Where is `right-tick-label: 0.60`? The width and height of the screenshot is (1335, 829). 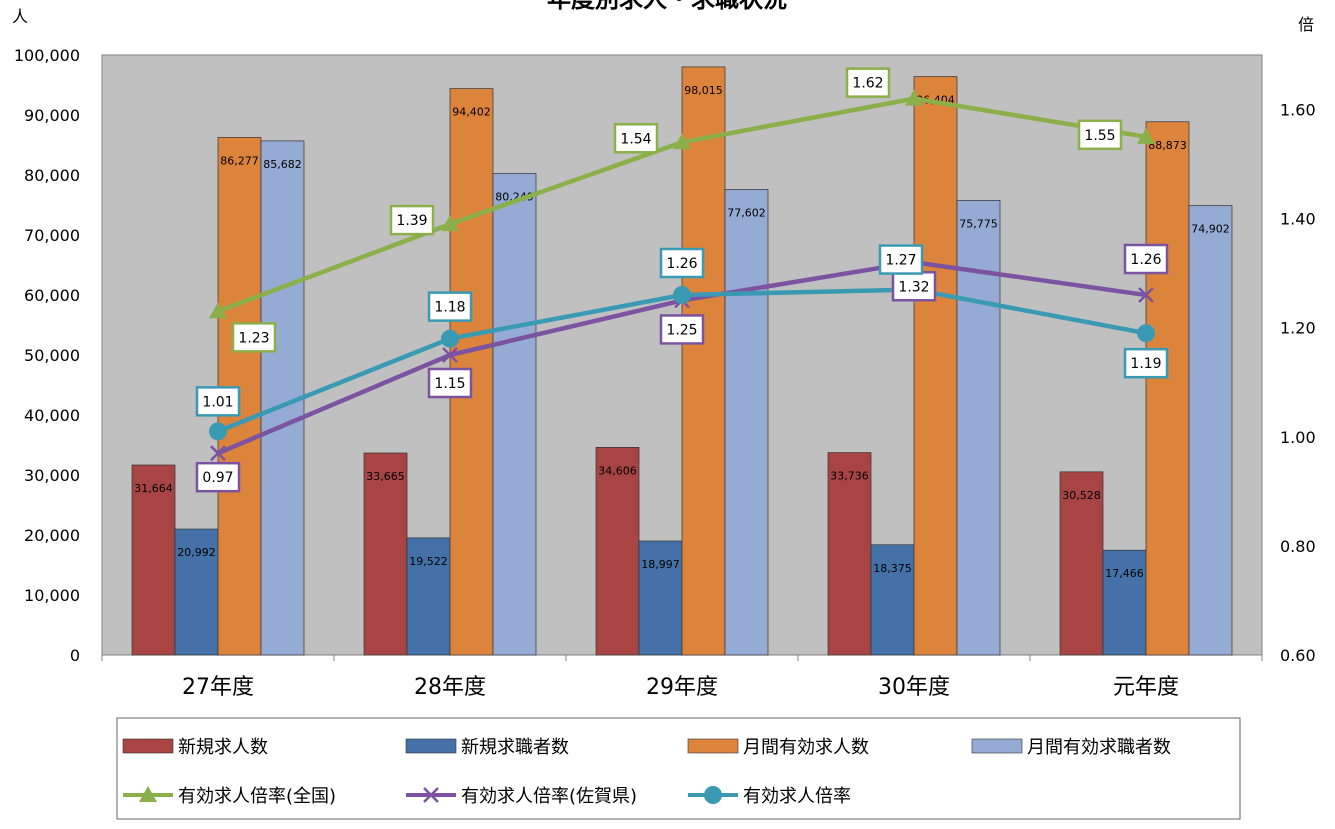
right-tick-label: 0.60 is located at coordinates (1298, 655).